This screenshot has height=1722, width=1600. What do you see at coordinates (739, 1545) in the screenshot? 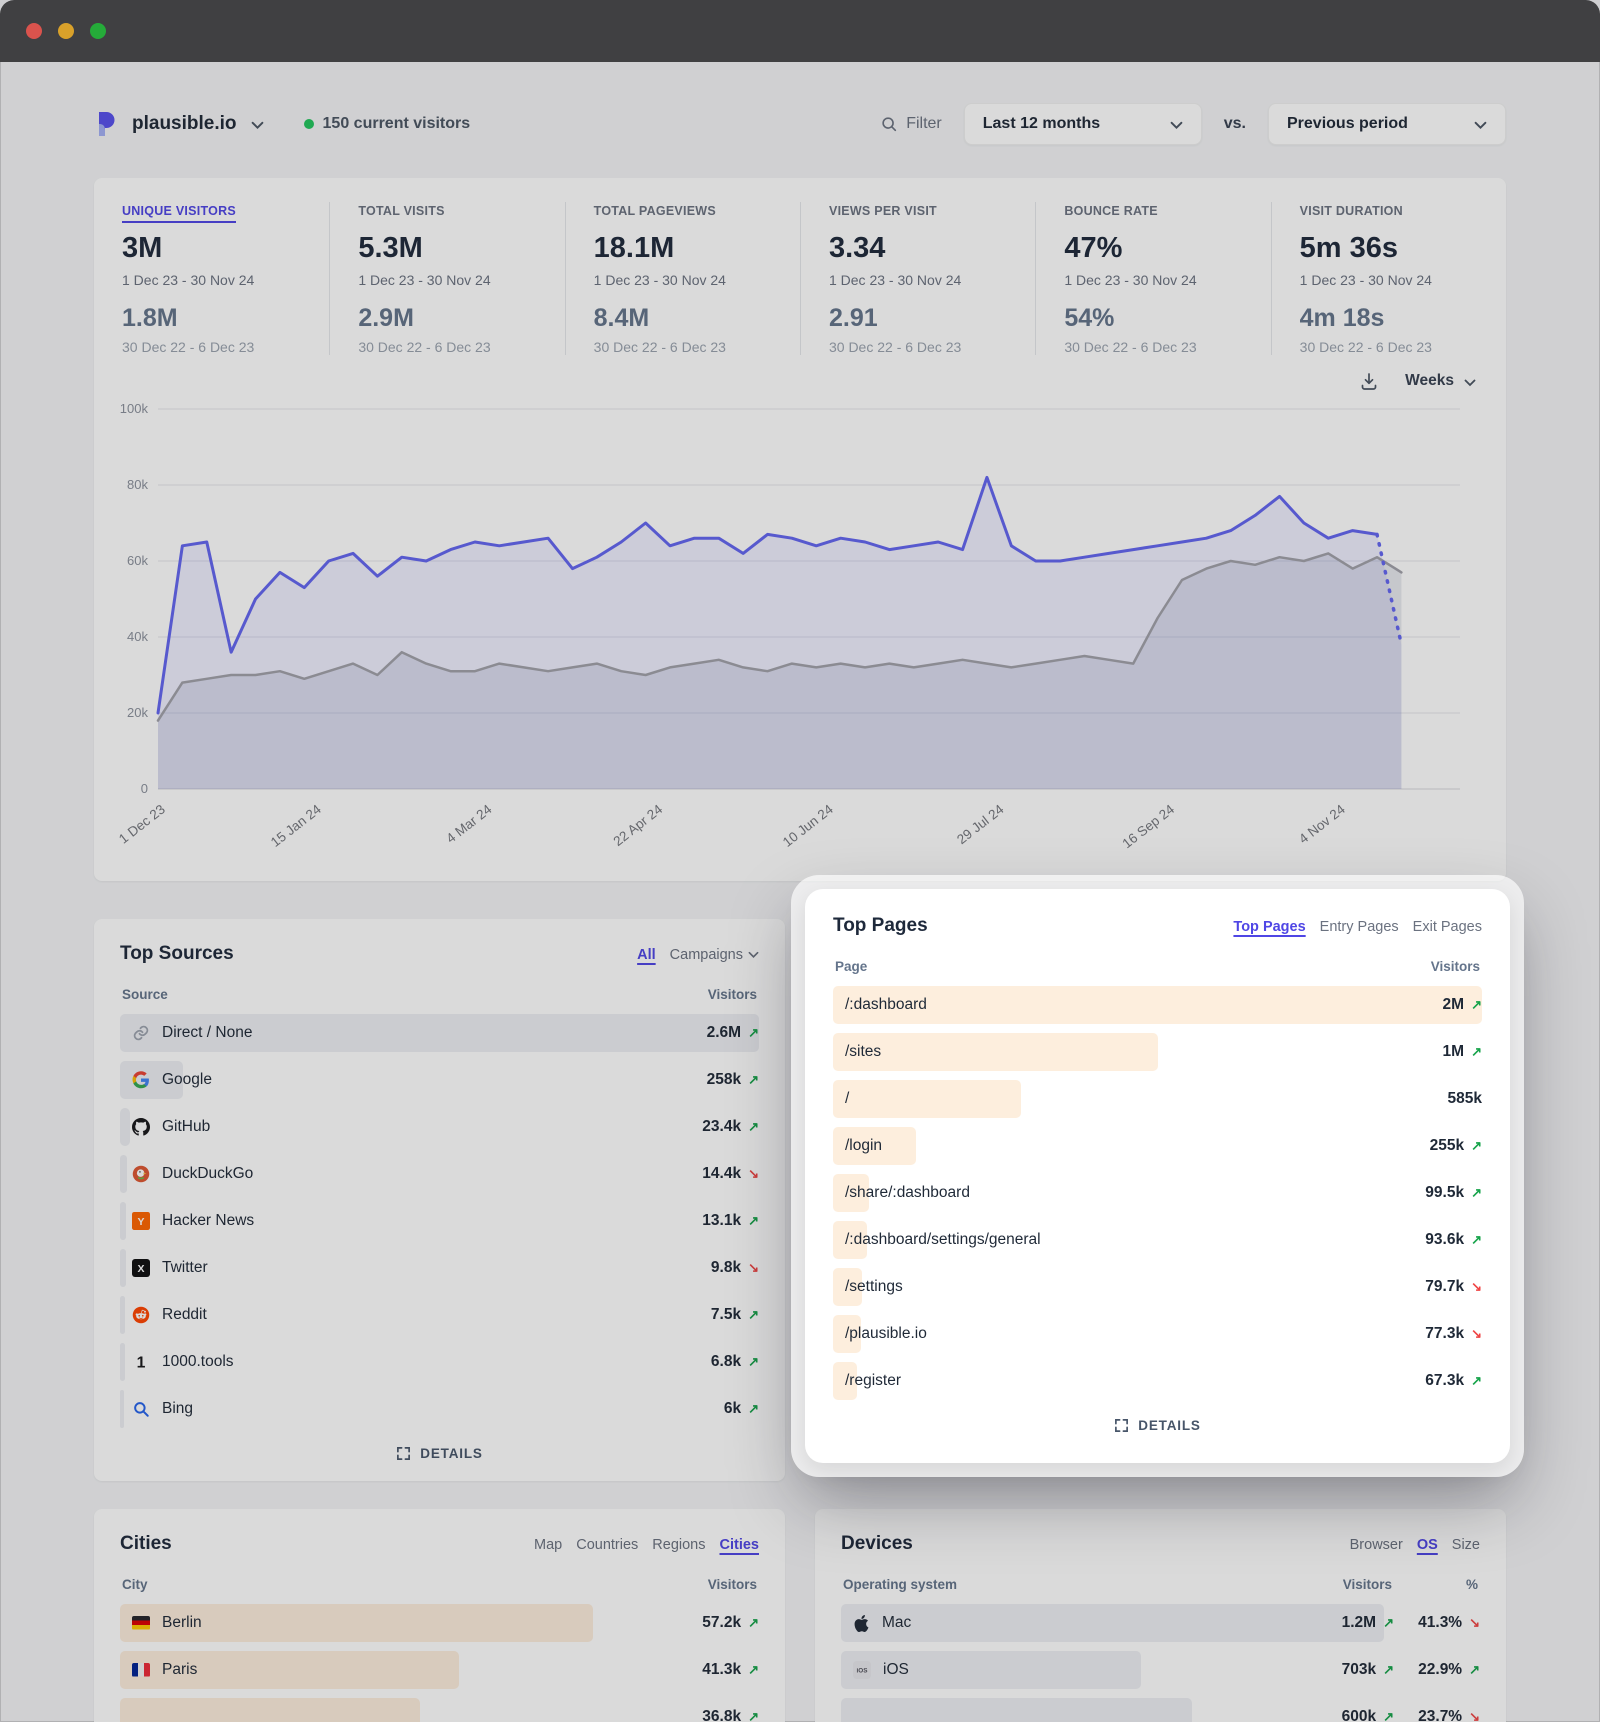
I see `tab-cities: Cities` at bounding box center [739, 1545].